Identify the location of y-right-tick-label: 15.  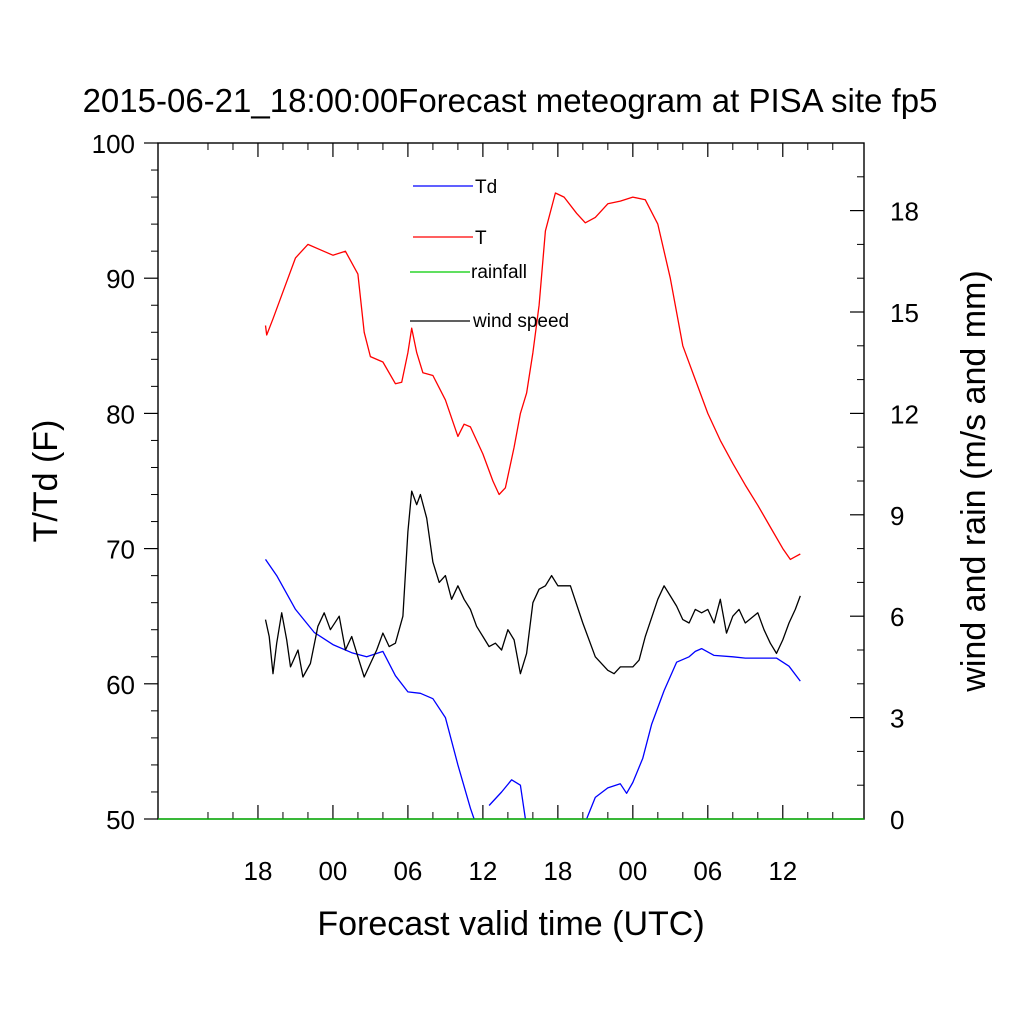
(904, 313).